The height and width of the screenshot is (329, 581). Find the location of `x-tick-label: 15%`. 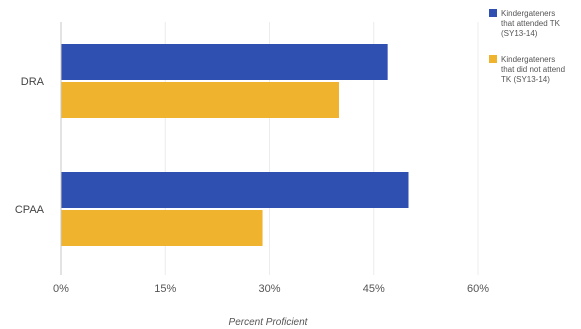

x-tick-label: 15% is located at coordinates (165, 289).